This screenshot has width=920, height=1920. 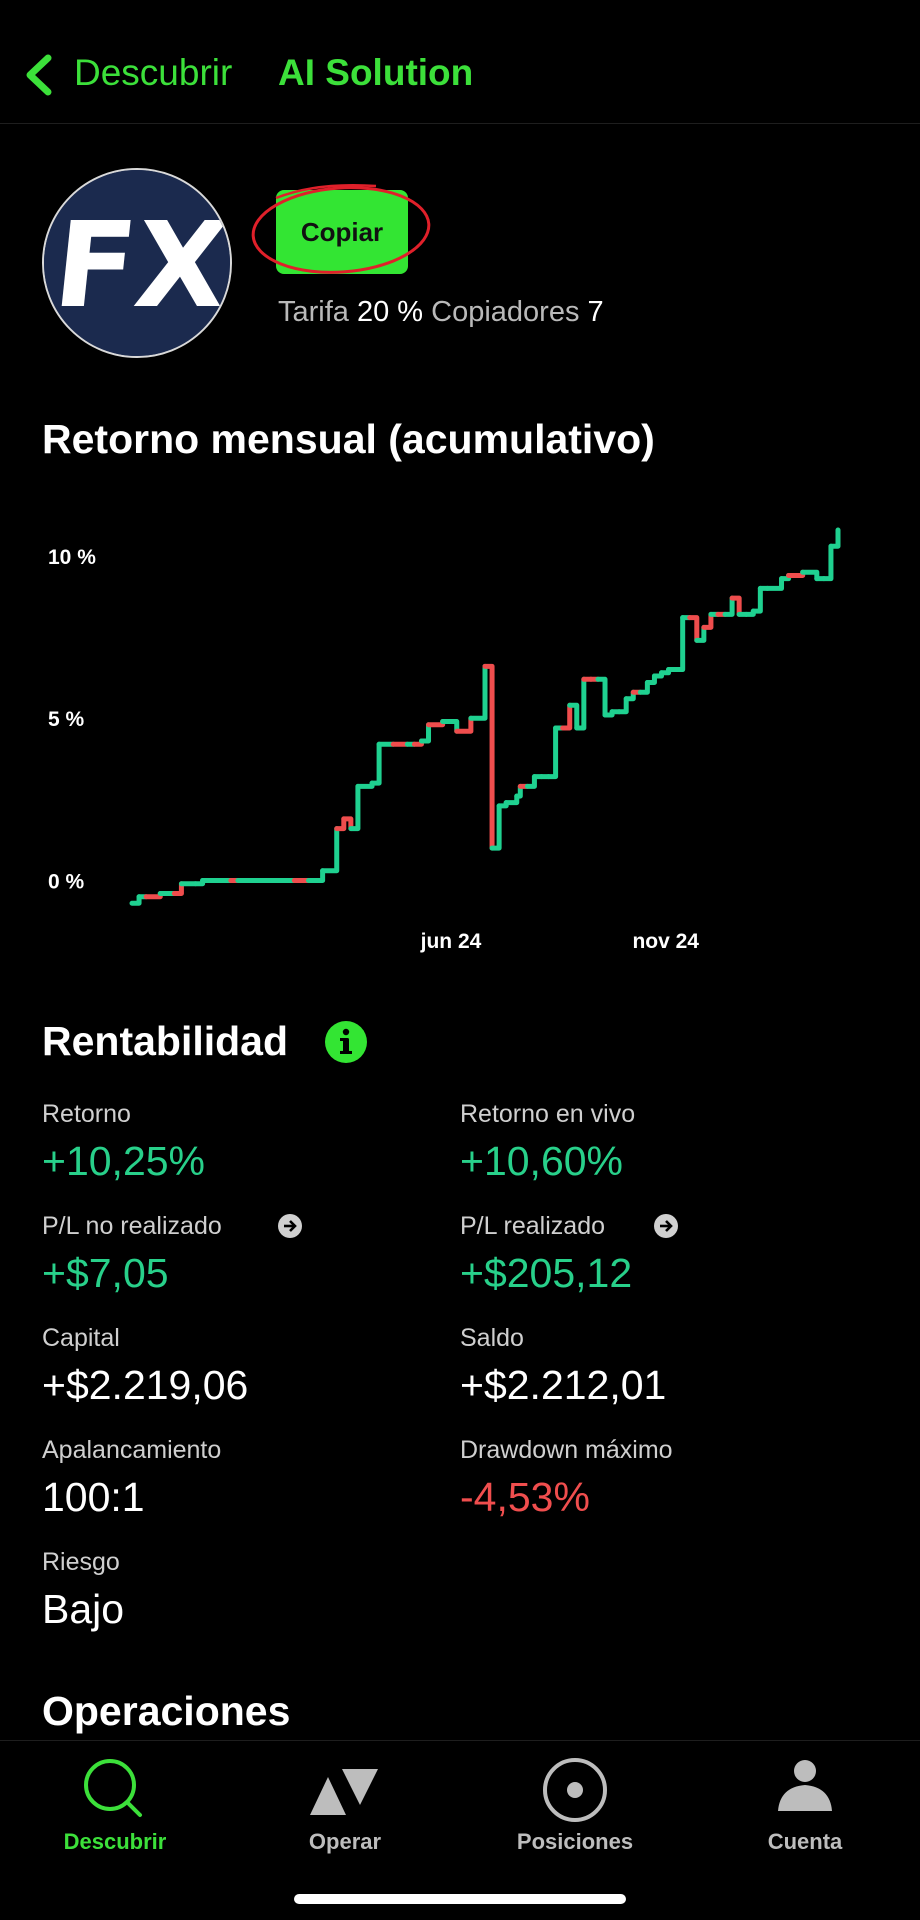 What do you see at coordinates (575, 1841) in the screenshot?
I see `tab-label: Posiciones` at bounding box center [575, 1841].